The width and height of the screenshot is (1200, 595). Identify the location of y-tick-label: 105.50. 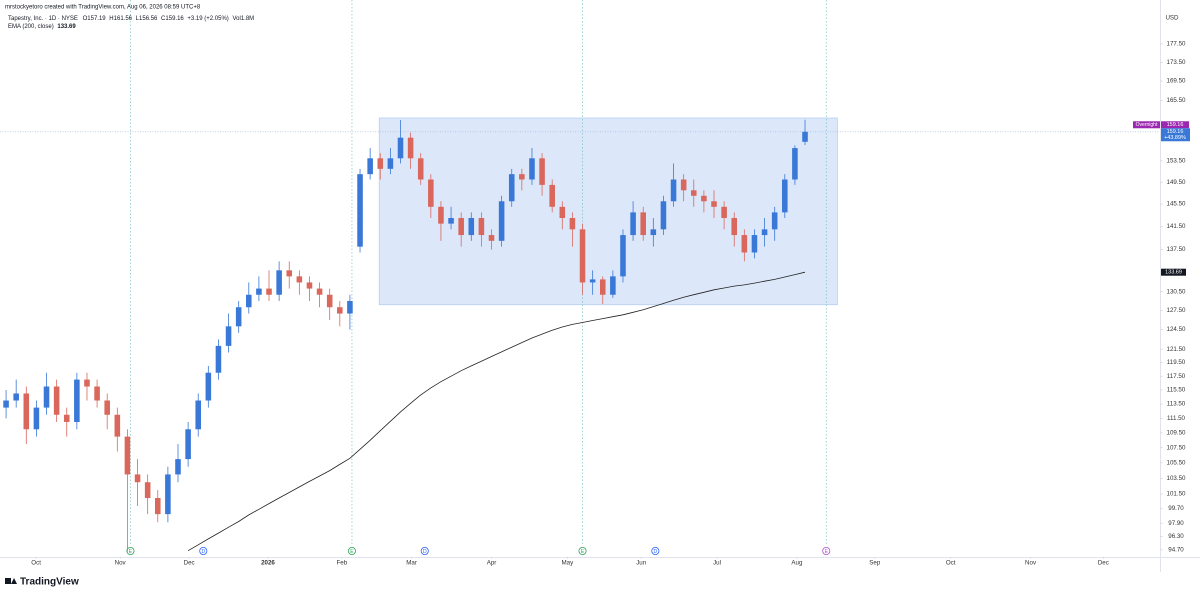
(1176, 463).